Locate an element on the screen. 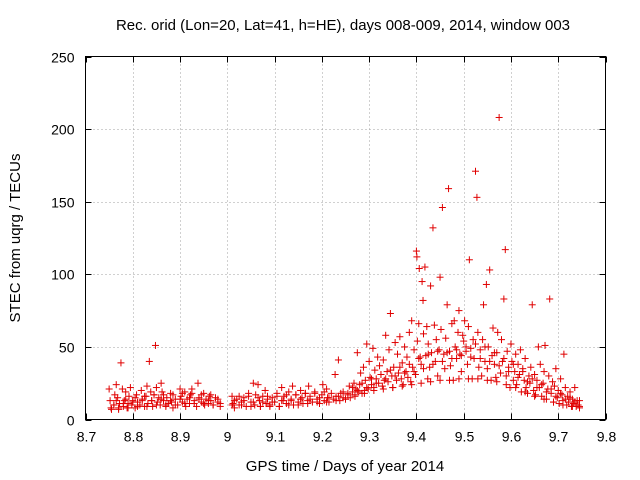 This screenshot has width=640, height=480. y-tick-label: 200 is located at coordinates (63, 130).